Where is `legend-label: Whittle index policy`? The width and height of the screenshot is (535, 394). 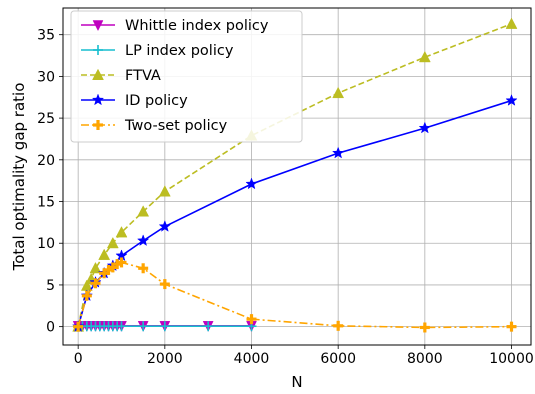 legend-label: Whittle index policy is located at coordinates (197, 26).